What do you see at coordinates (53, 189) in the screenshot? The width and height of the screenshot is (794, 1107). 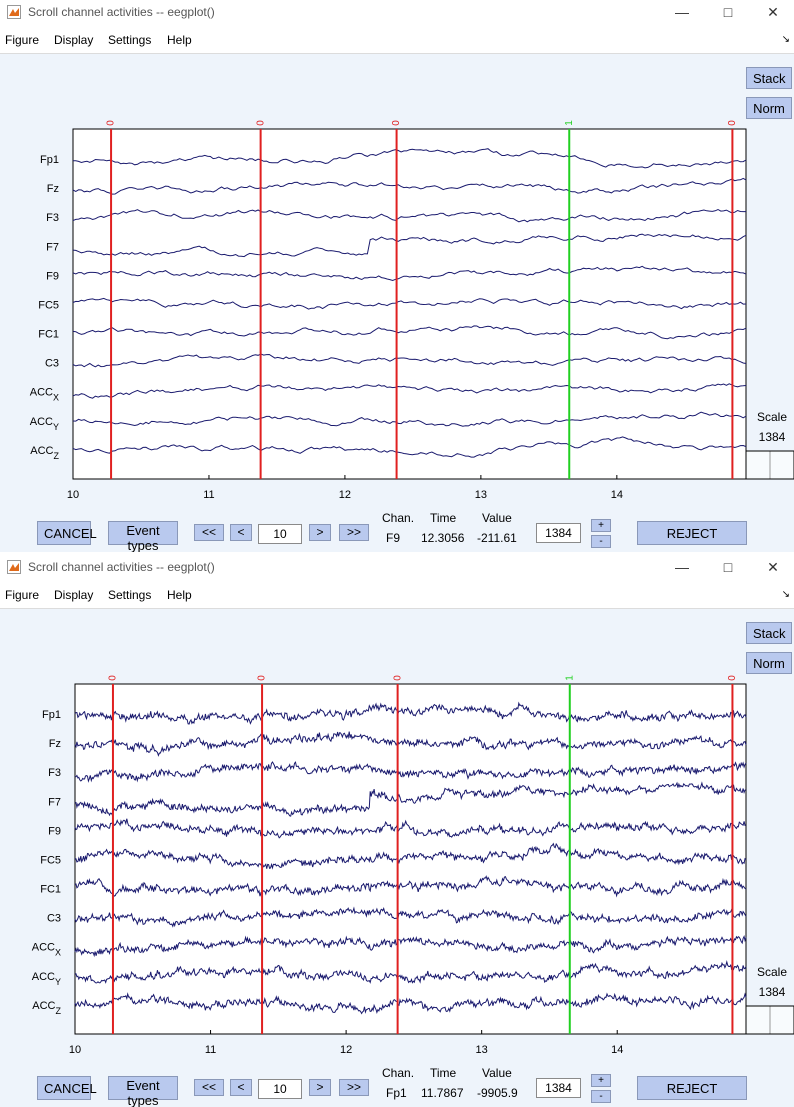 I see `channel-label: Fz` at bounding box center [53, 189].